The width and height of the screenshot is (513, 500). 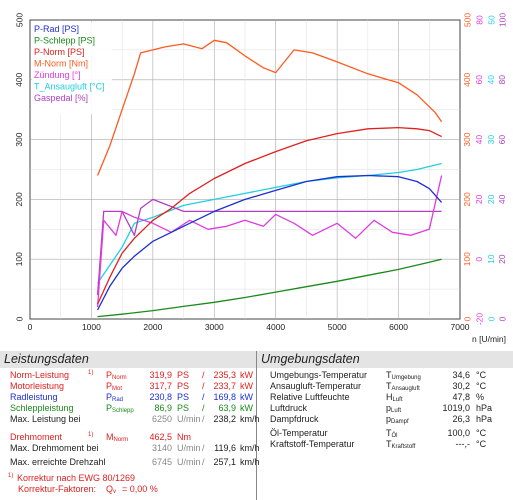 I want to click on row-unit-1: Nm, so click(x=184, y=437).